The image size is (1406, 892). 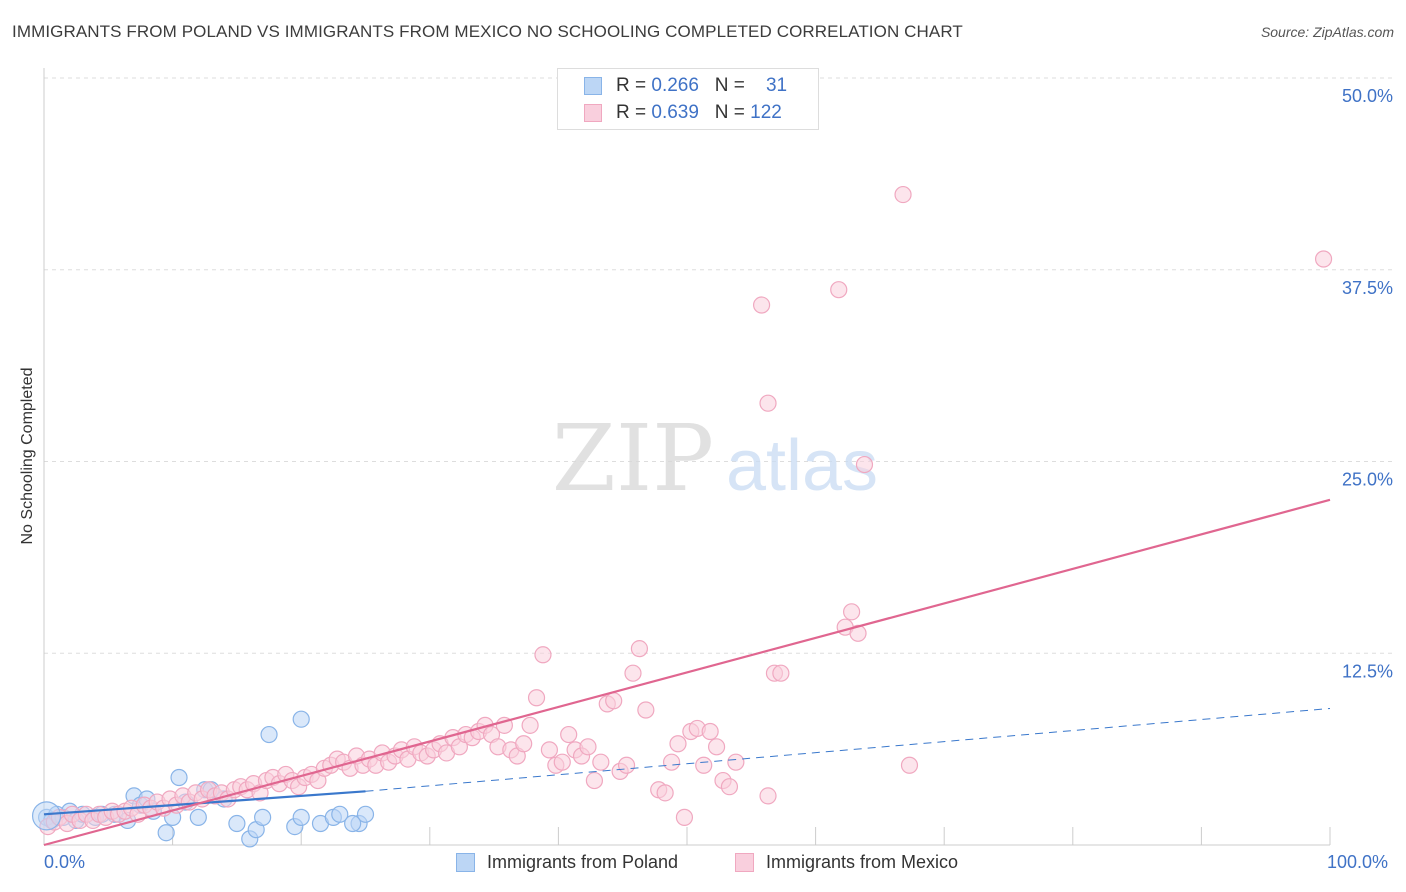 What do you see at coordinates (766, 112) in the screenshot?
I see `mexico-n-value: 122` at bounding box center [766, 112].